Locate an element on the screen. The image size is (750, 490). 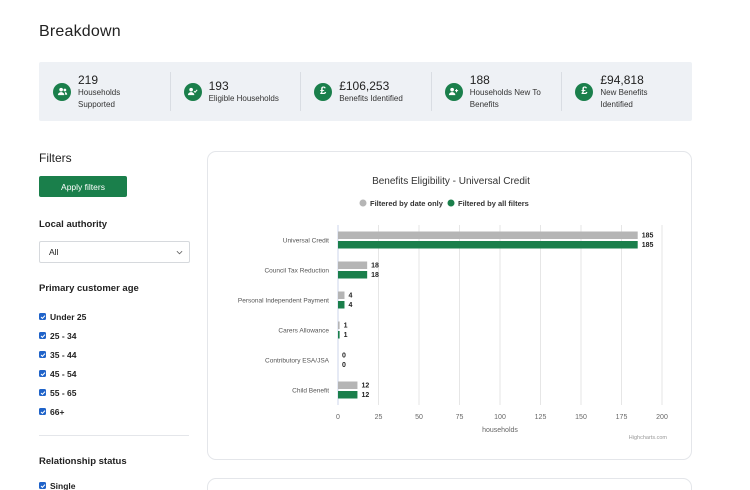
local-authority-selected: All is located at coordinates (54, 252).